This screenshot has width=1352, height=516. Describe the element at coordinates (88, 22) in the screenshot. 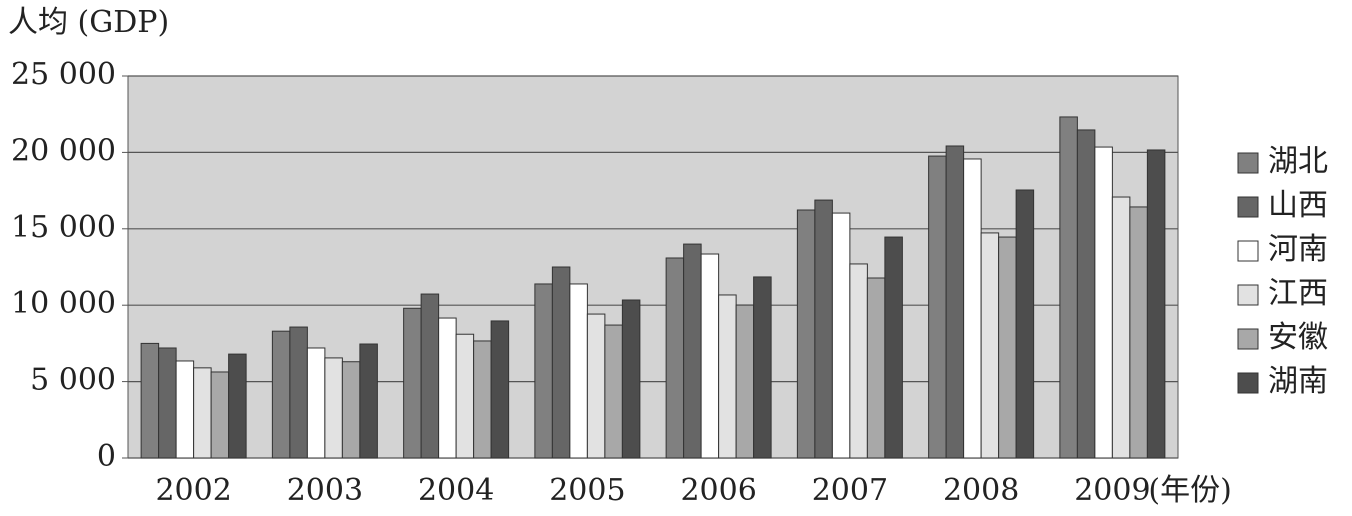

I see `y-axis-label: 人均 (GDP)` at that location.